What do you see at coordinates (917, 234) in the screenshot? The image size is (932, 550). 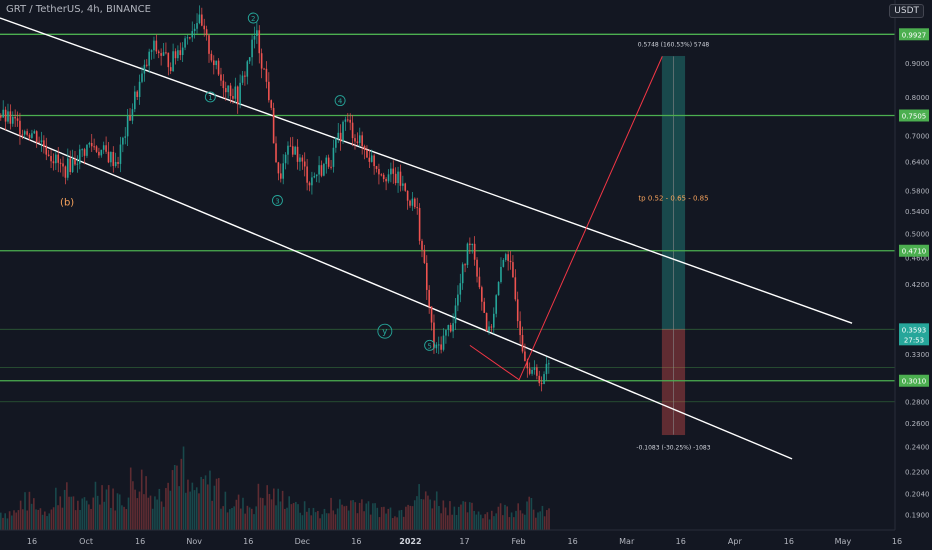 I see `y-tick-label: 0.5000` at bounding box center [917, 234].